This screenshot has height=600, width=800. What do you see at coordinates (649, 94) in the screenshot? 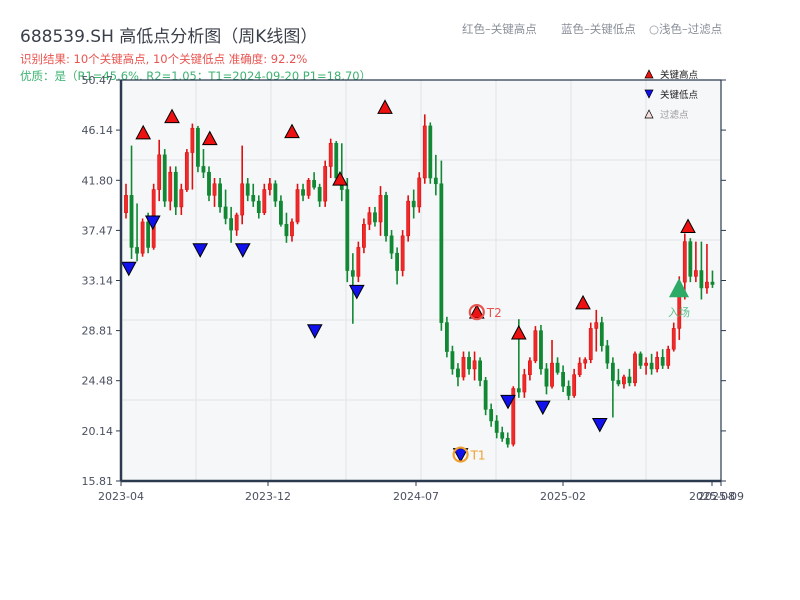
I see `triangle-down-icon` at bounding box center [649, 94].